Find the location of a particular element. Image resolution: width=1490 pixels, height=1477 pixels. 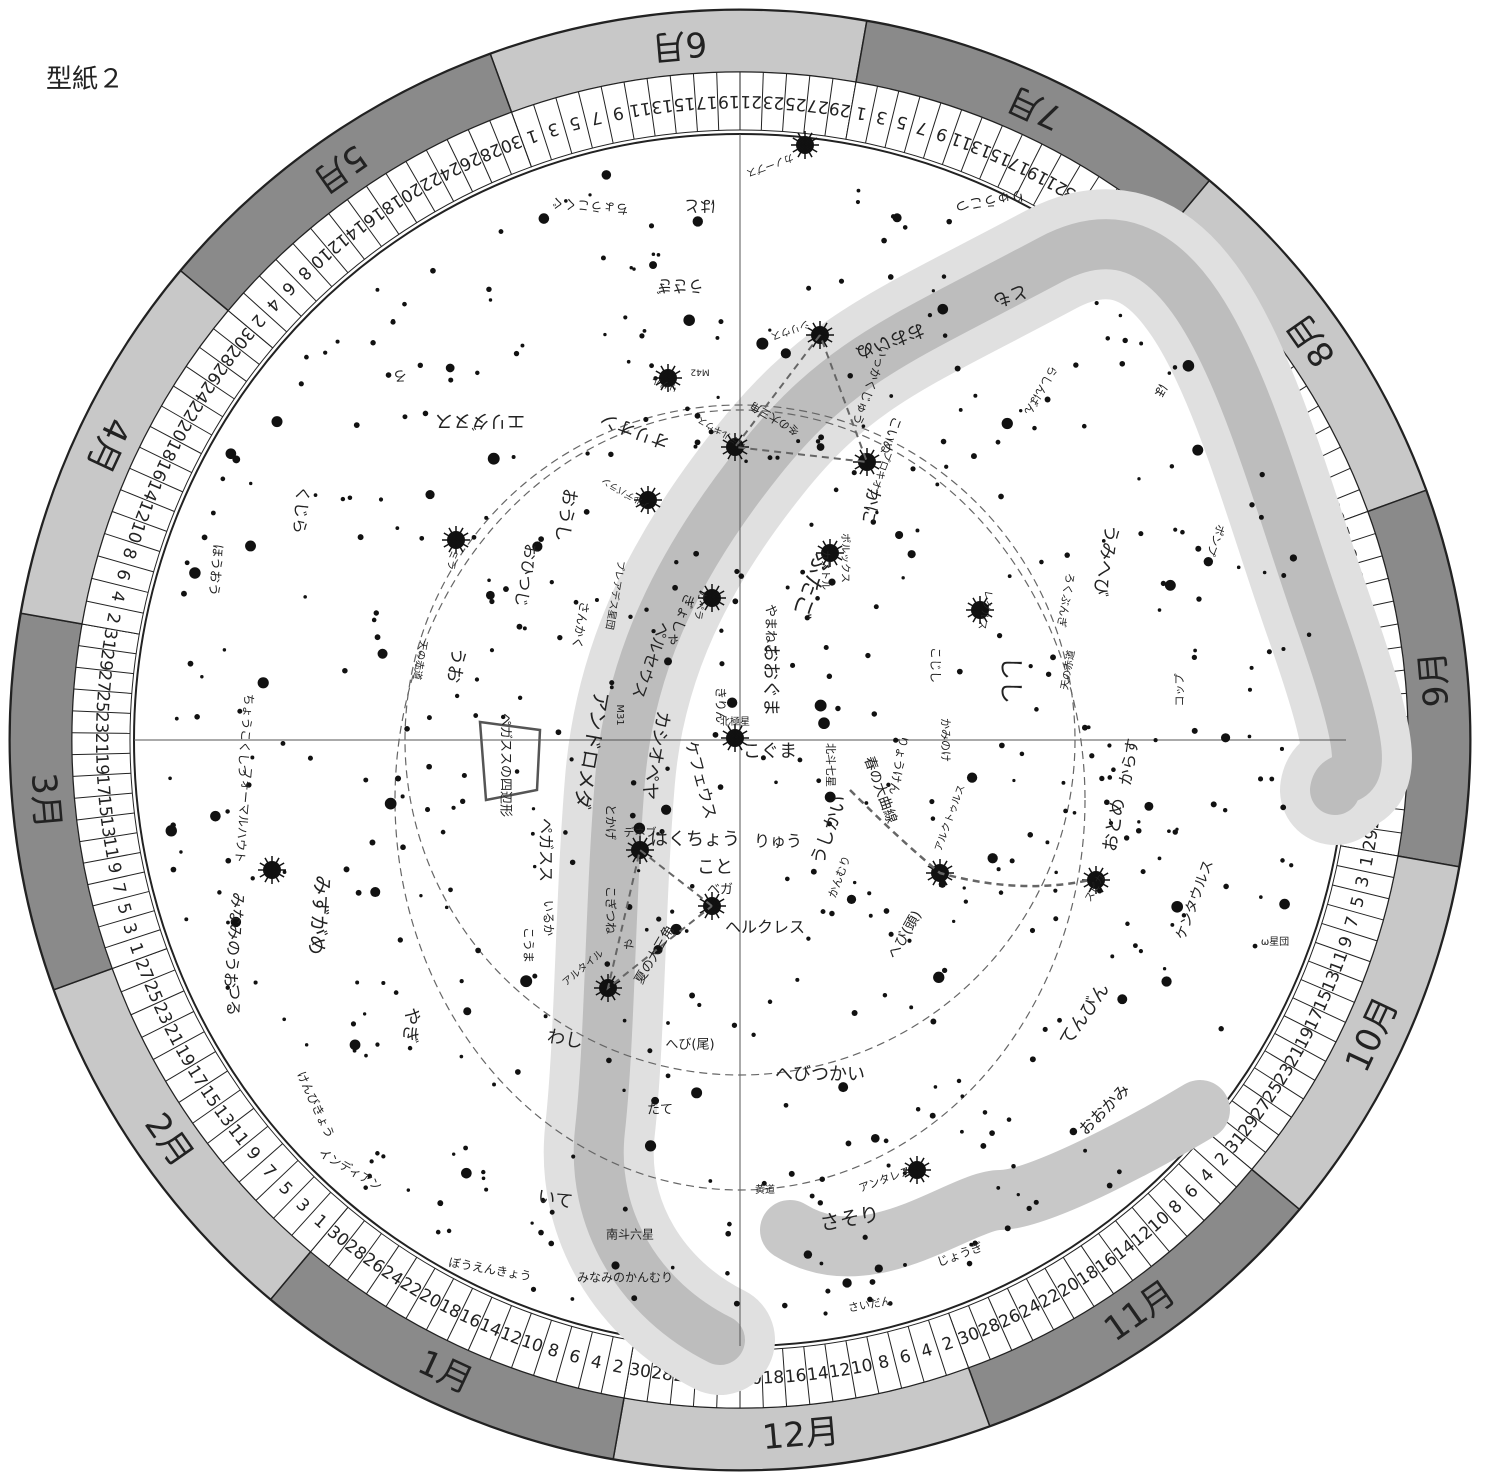

day-label: 2 is located at coordinates (113, 618).